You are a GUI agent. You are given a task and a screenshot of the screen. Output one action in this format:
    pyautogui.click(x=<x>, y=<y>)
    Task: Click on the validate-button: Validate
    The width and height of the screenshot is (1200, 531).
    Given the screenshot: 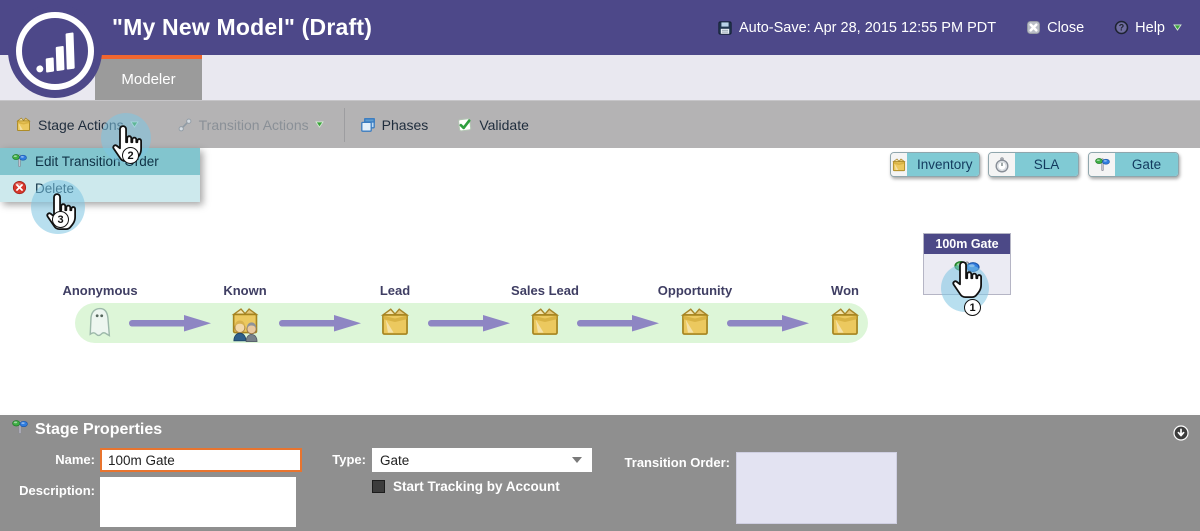 What is the action you would take?
    pyautogui.click(x=492, y=124)
    